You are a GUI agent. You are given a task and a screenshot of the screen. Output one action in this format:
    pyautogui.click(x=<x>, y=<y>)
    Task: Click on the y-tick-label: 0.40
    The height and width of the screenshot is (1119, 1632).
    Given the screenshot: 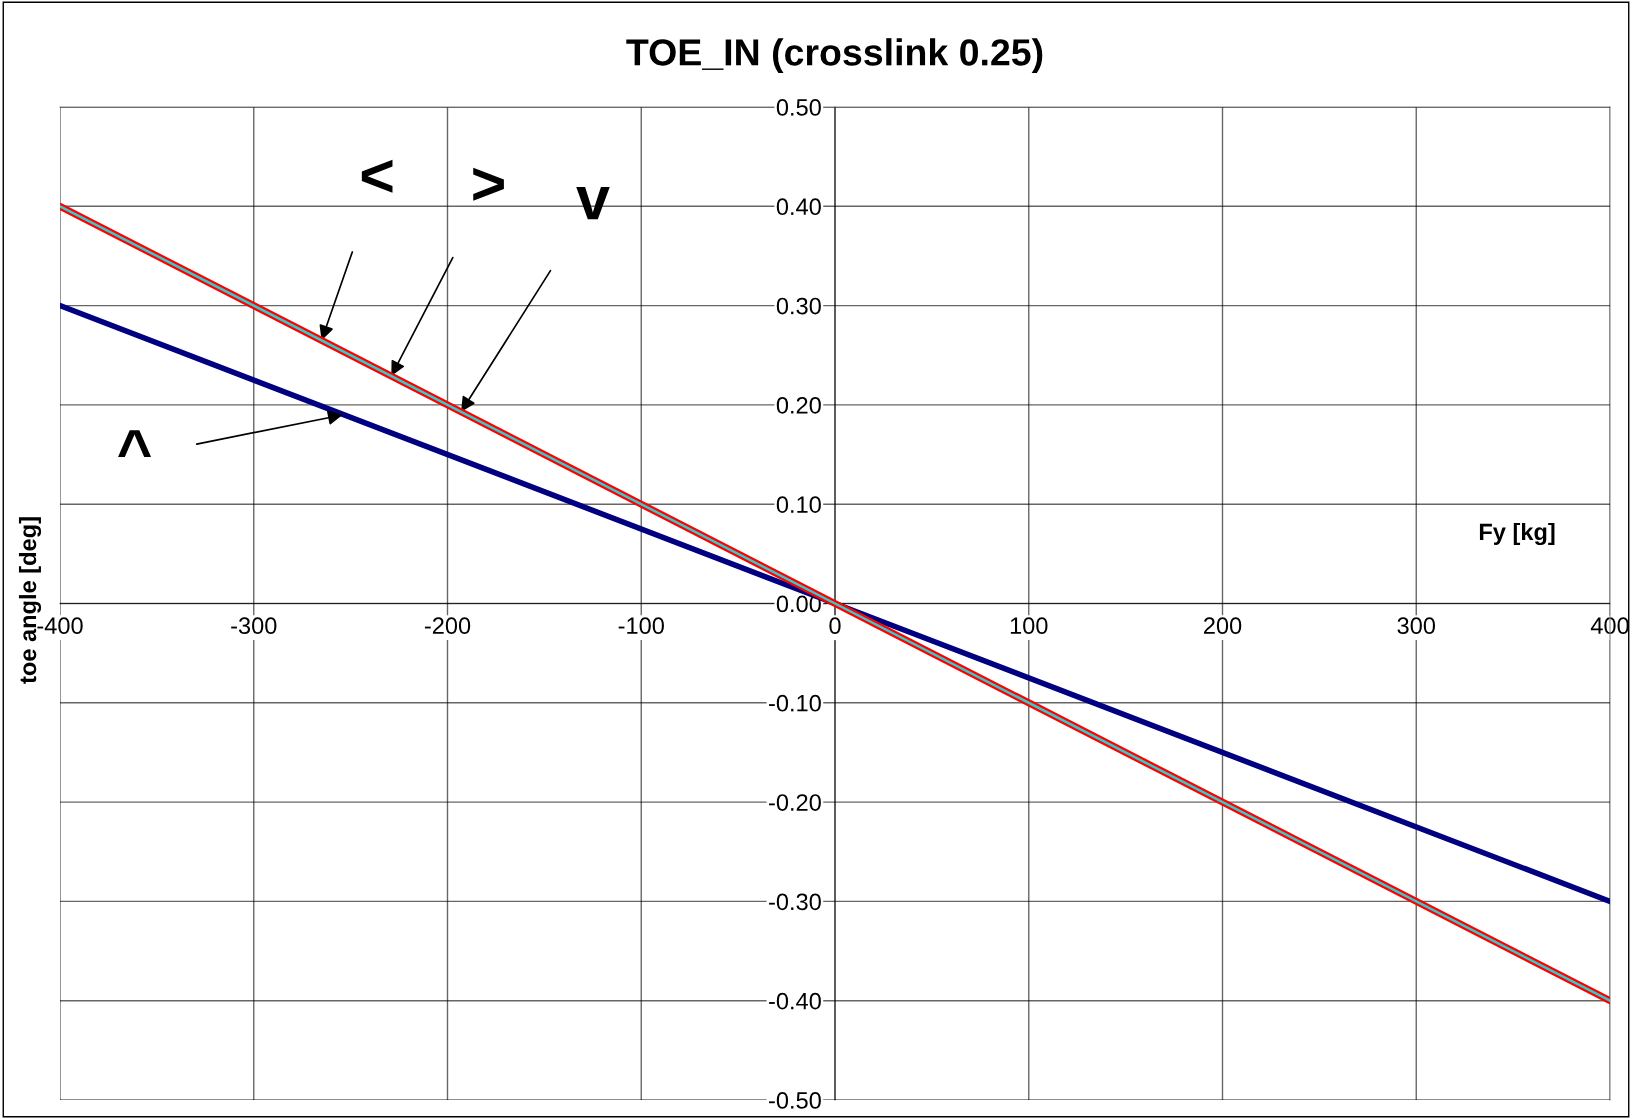 What is the action you would take?
    pyautogui.click(x=798, y=207)
    